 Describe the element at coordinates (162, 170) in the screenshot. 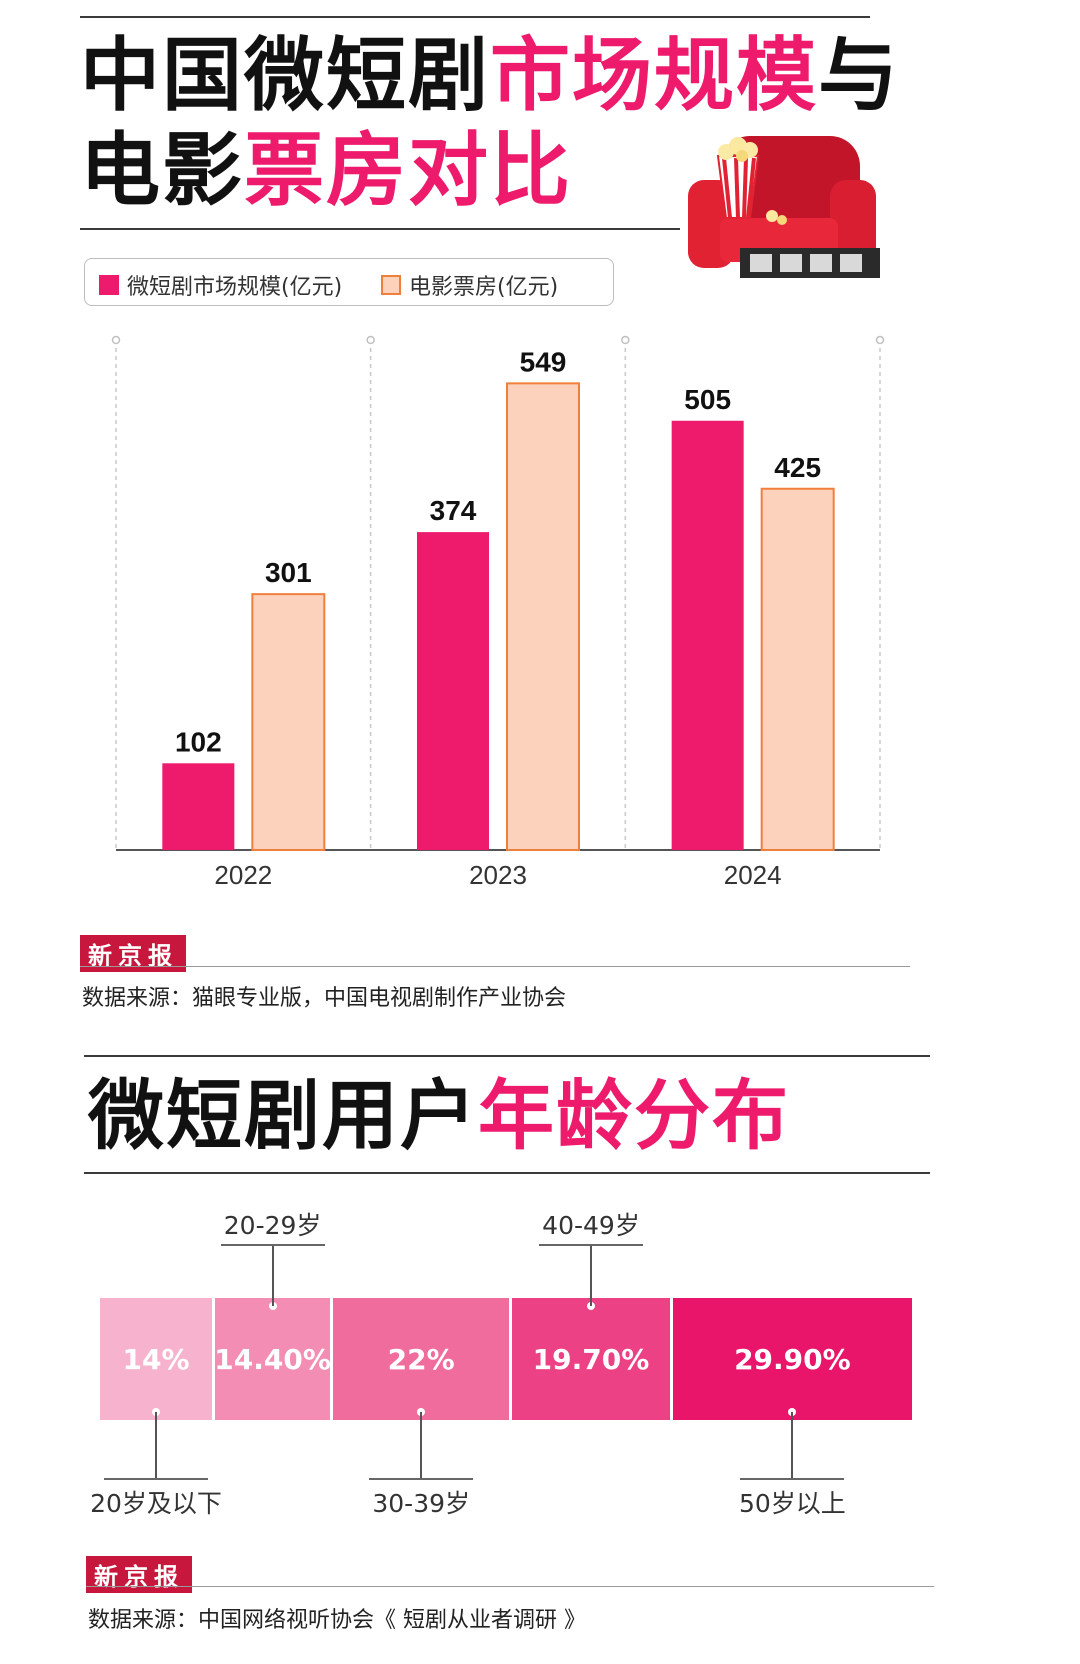

I see `title-part-film: 电影` at that location.